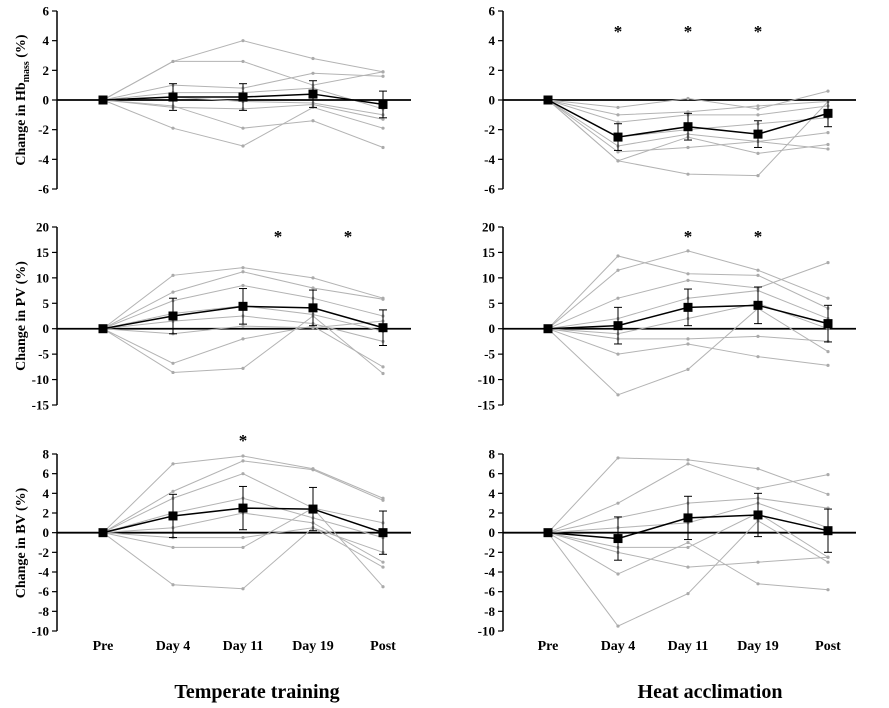 Image resolution: width=889 pixels, height=708 pixels. I want to click on y-tick-label: 8, so click(492, 454).